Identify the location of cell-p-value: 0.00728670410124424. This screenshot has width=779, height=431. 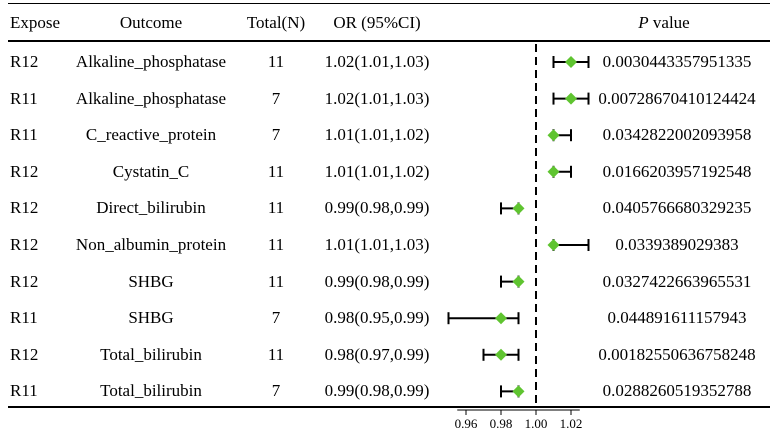
(677, 98).